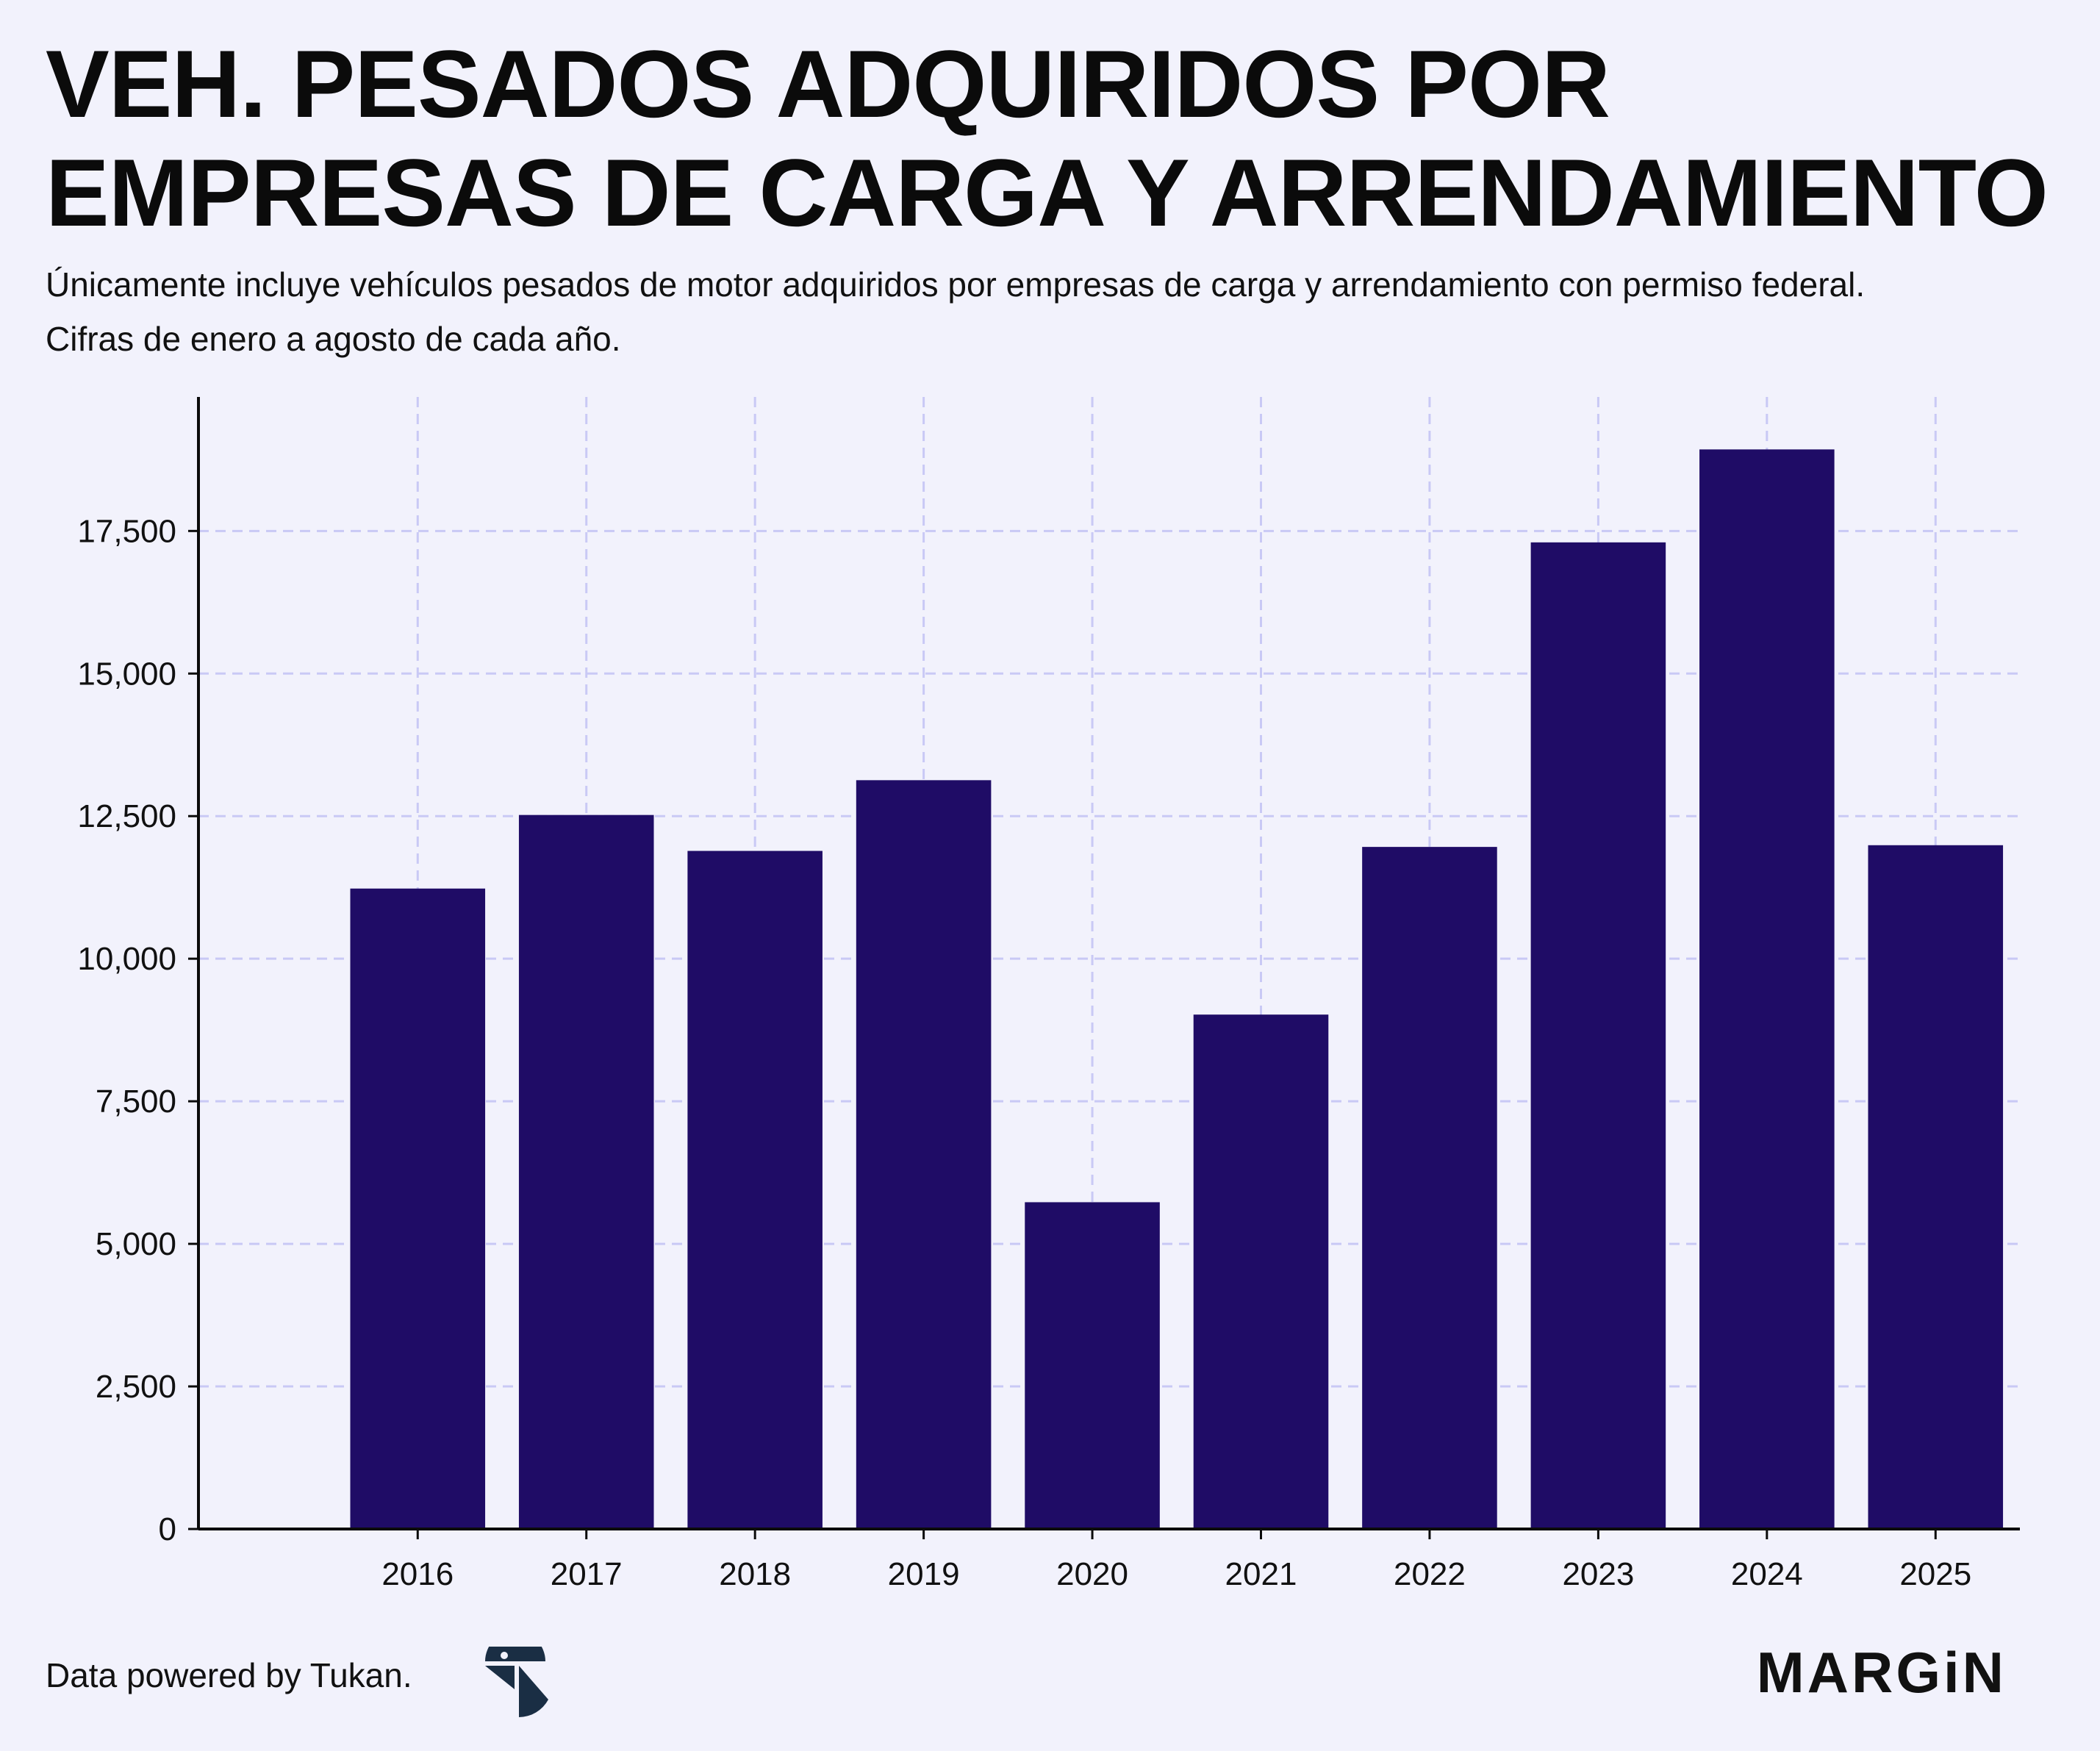 The width and height of the screenshot is (2100, 1751). What do you see at coordinates (1935, 1574) in the screenshot?
I see `x-tick-label: 2025` at bounding box center [1935, 1574].